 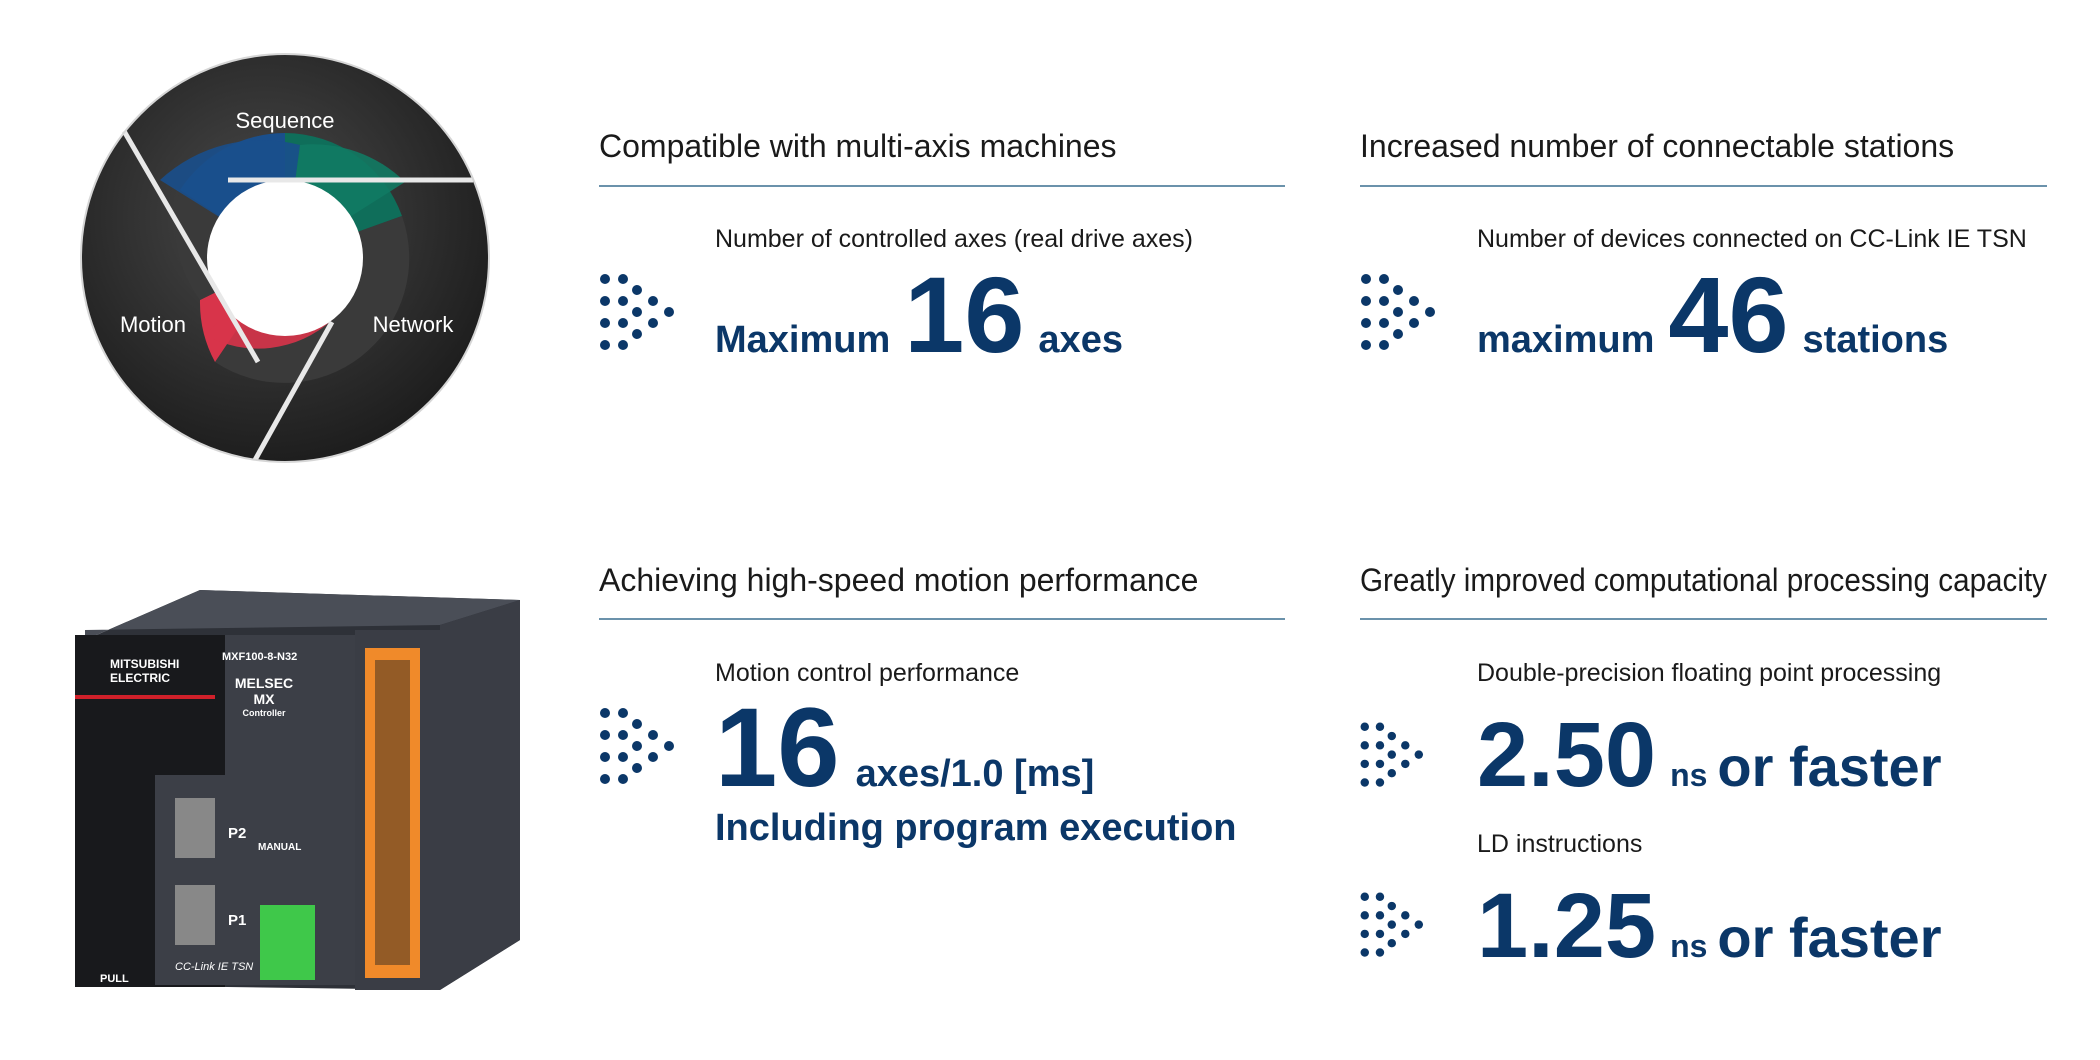 I want to click on product-label: Controller, so click(x=263, y=713).